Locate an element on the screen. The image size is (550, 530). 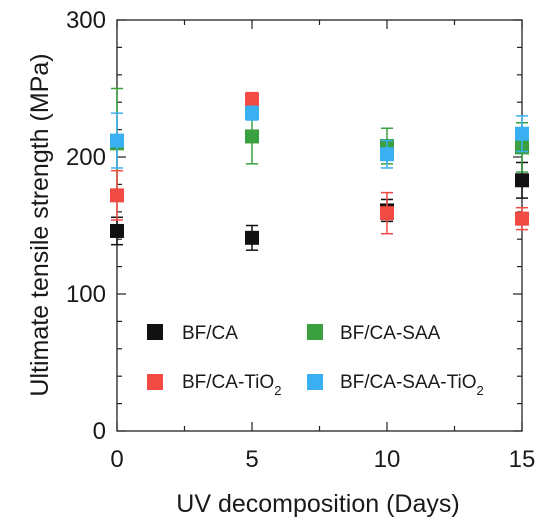
x-tick-label: 15 is located at coordinates (522, 459).